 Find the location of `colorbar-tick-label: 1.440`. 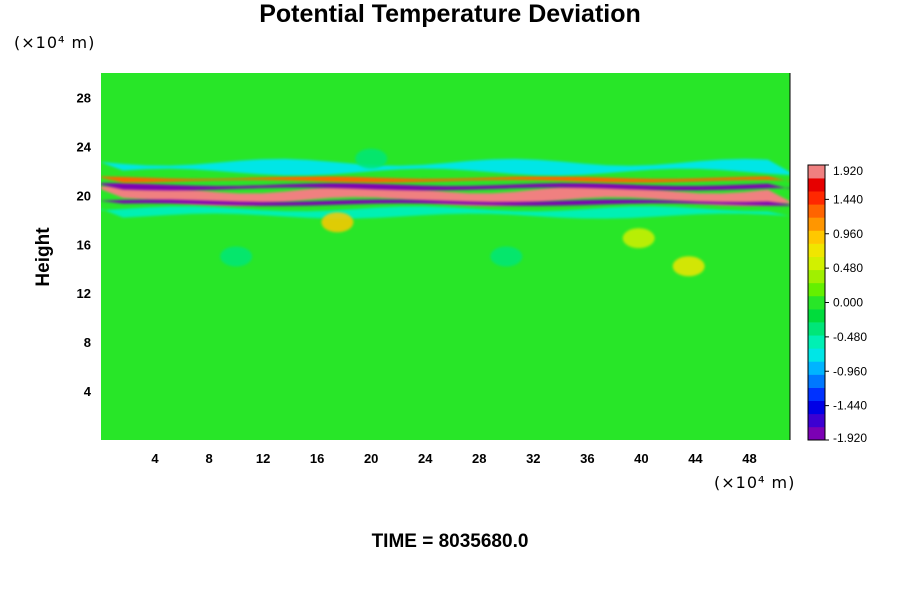

colorbar-tick-label: 1.440 is located at coordinates (848, 199).